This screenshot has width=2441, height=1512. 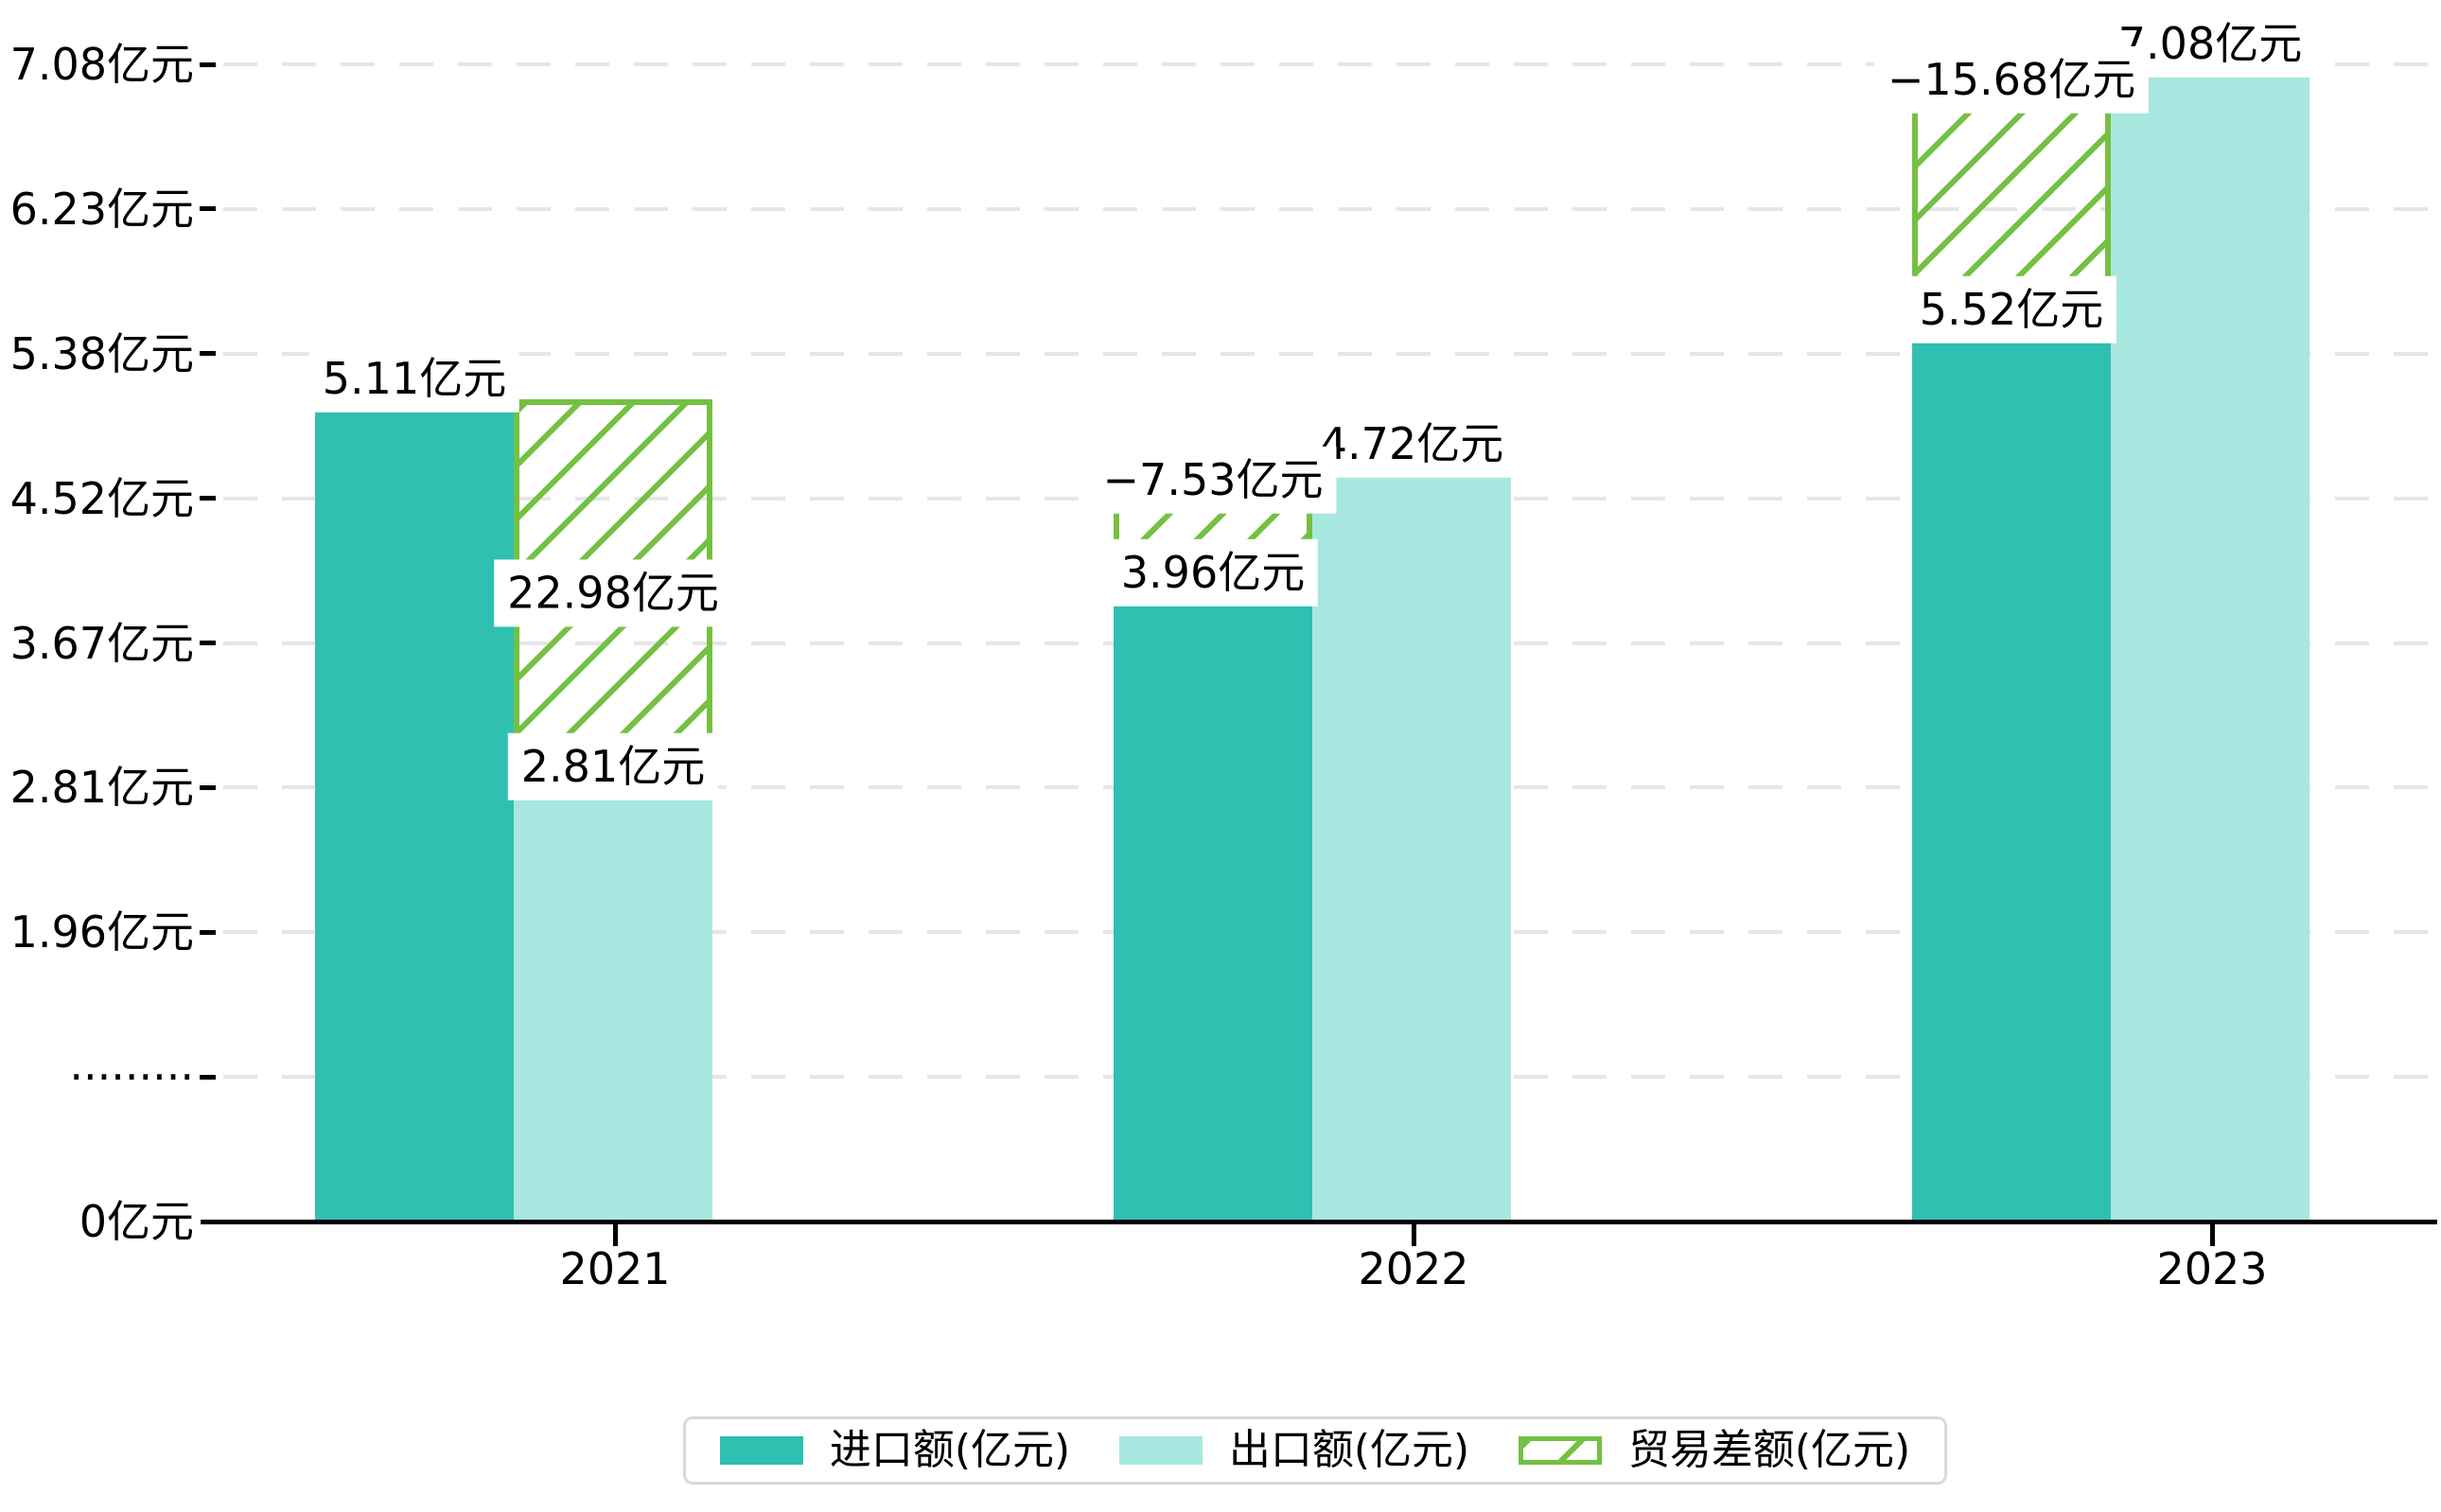 What do you see at coordinates (131, 1076) in the screenshot?
I see `y-tick-label: ·········` at bounding box center [131, 1076].